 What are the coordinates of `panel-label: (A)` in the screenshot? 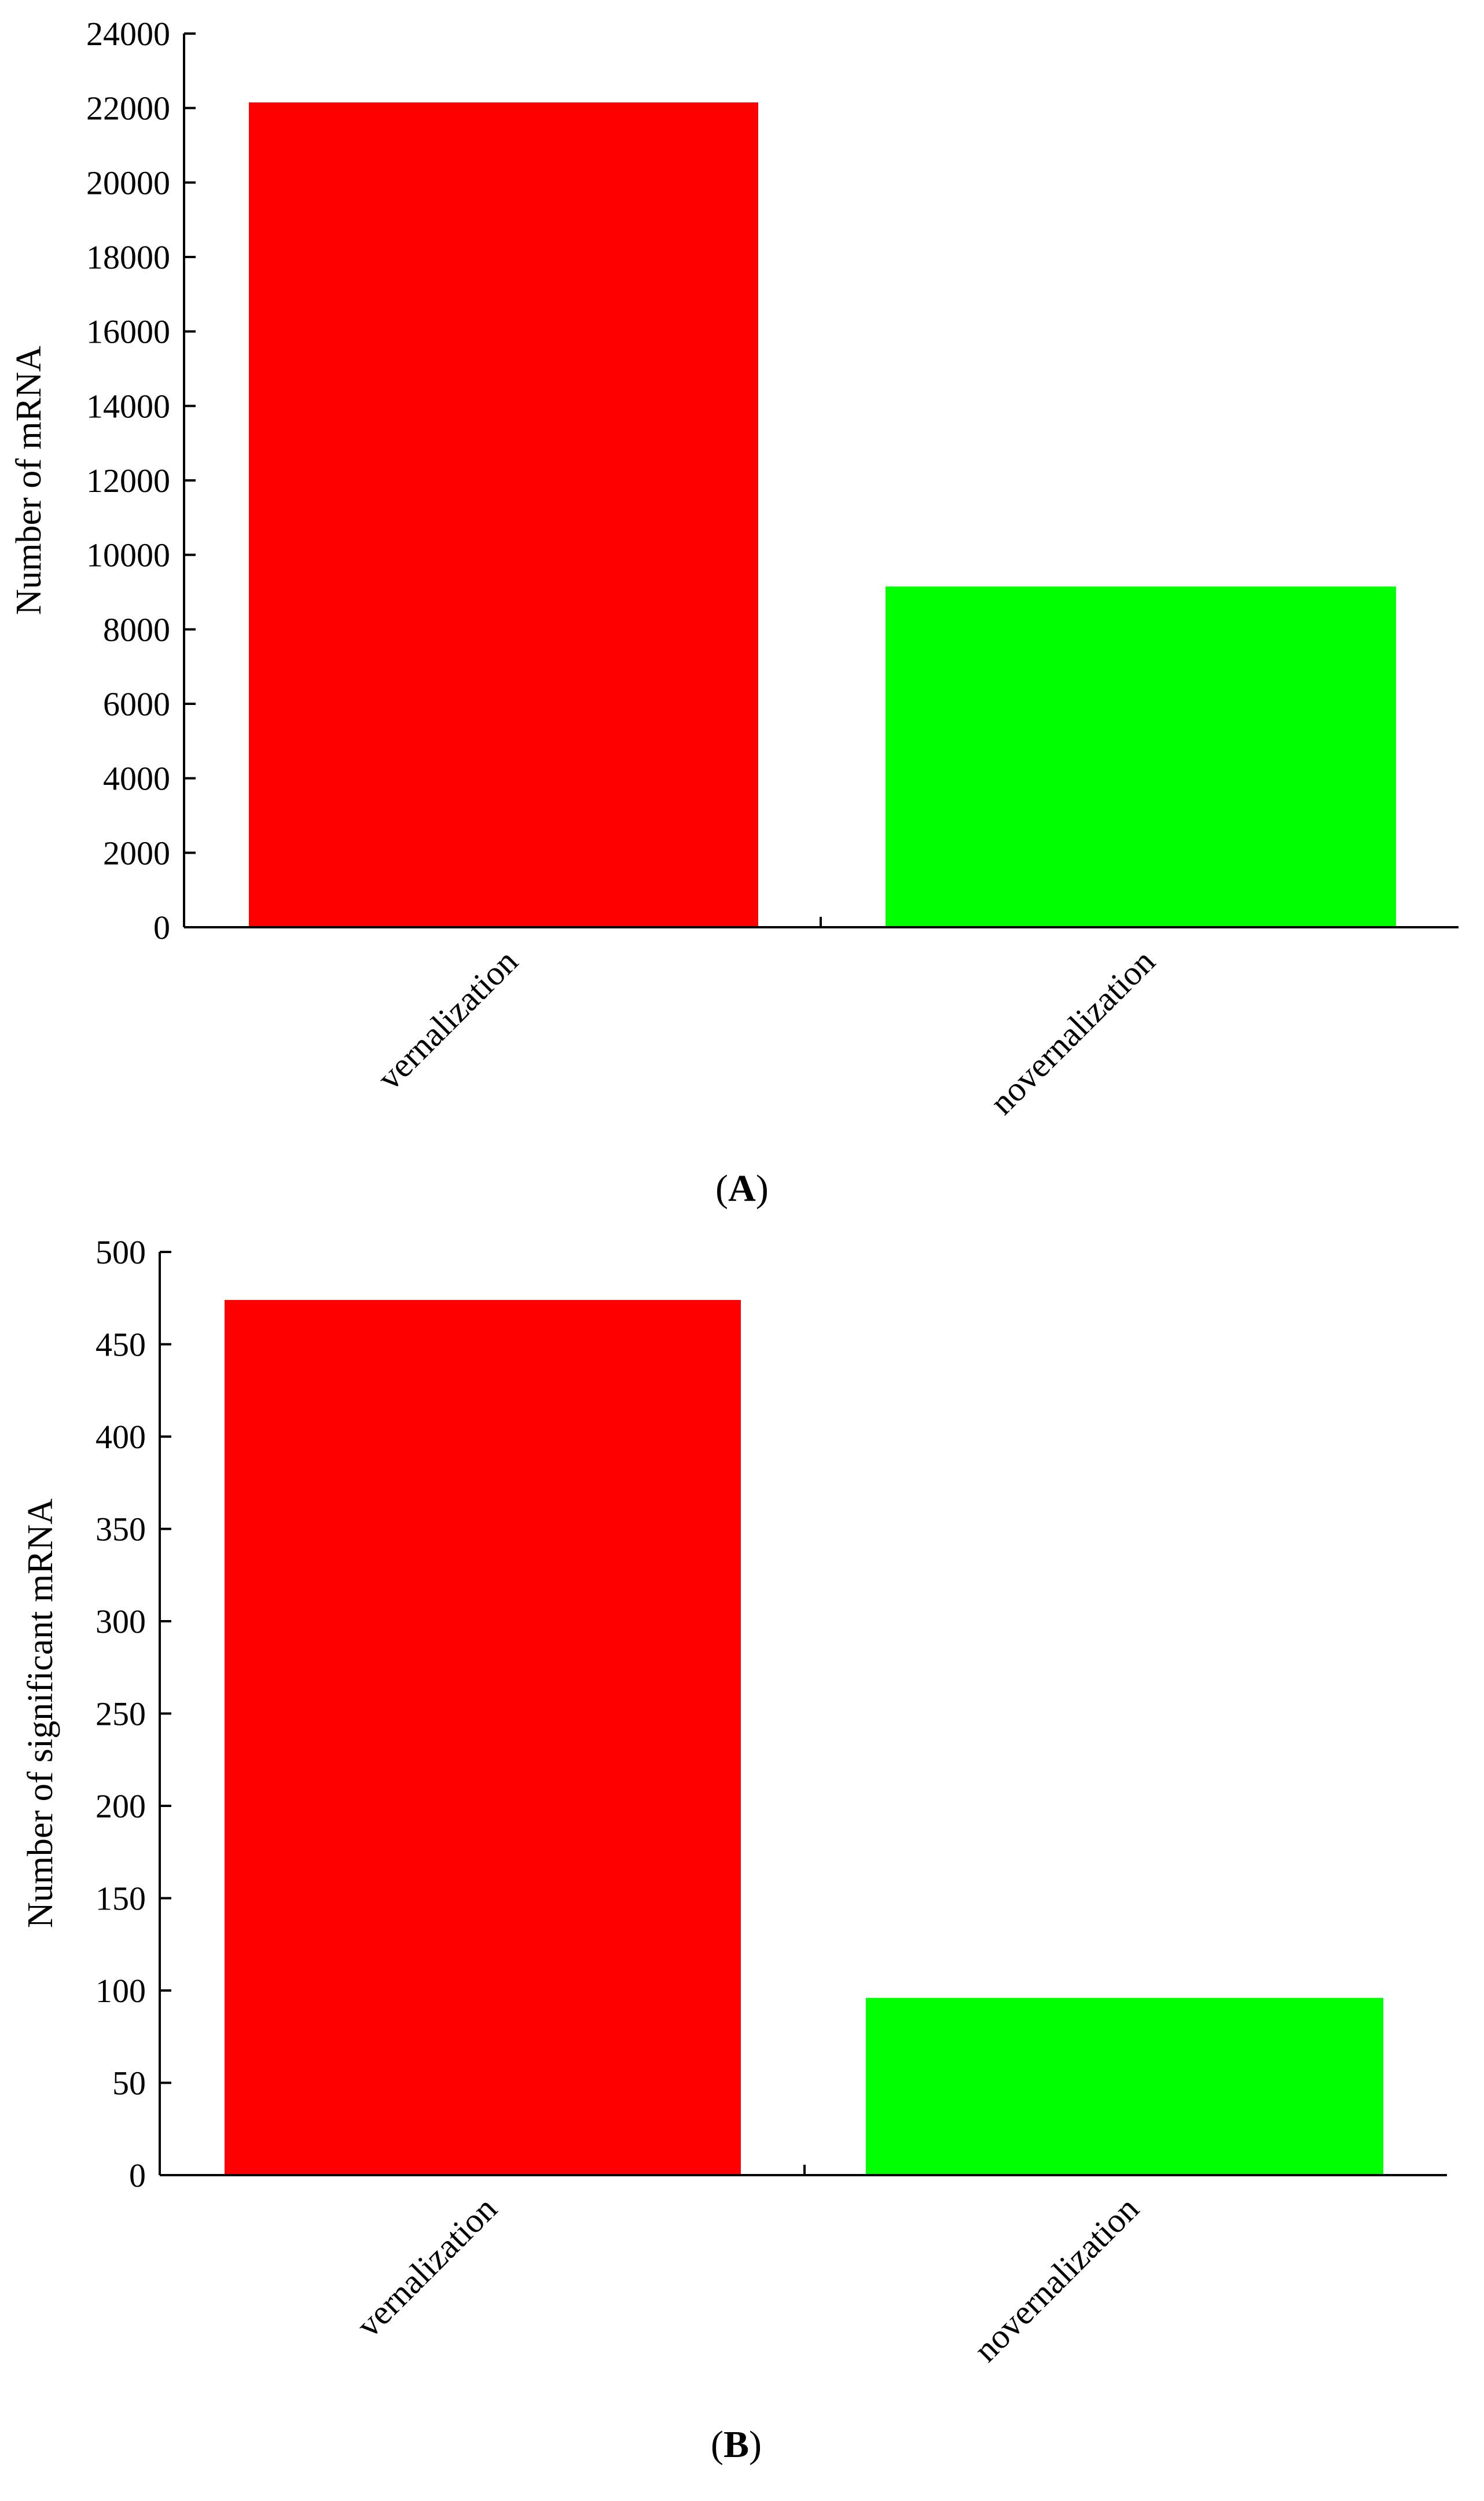 It's located at (742, 1189).